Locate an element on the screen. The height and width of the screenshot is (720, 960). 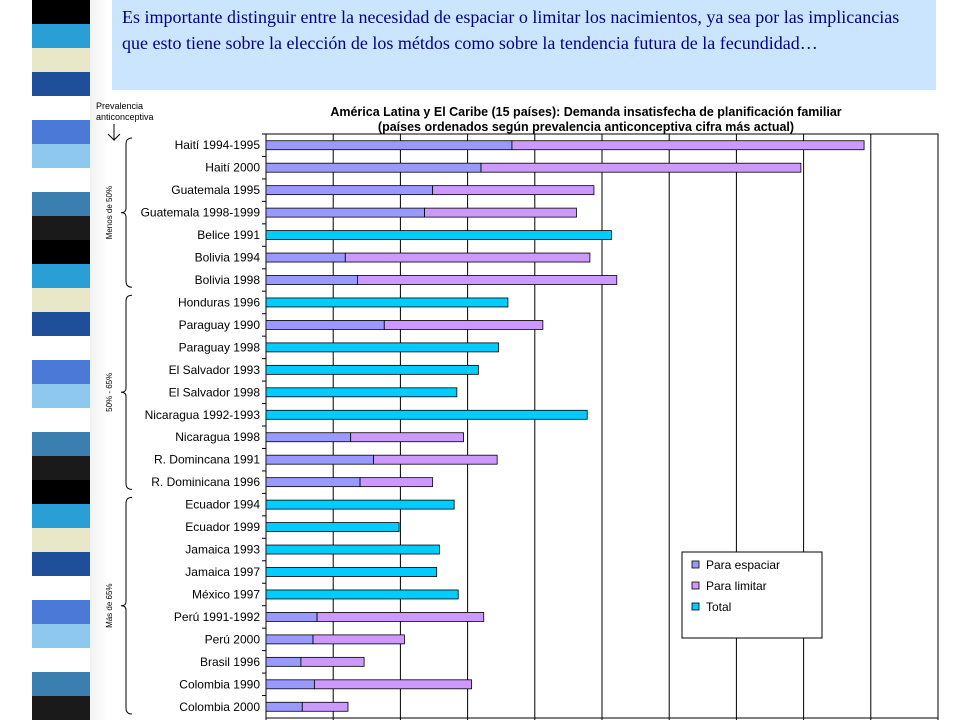
legend: Para espaciar Para limitar Total is located at coordinates (752, 595).